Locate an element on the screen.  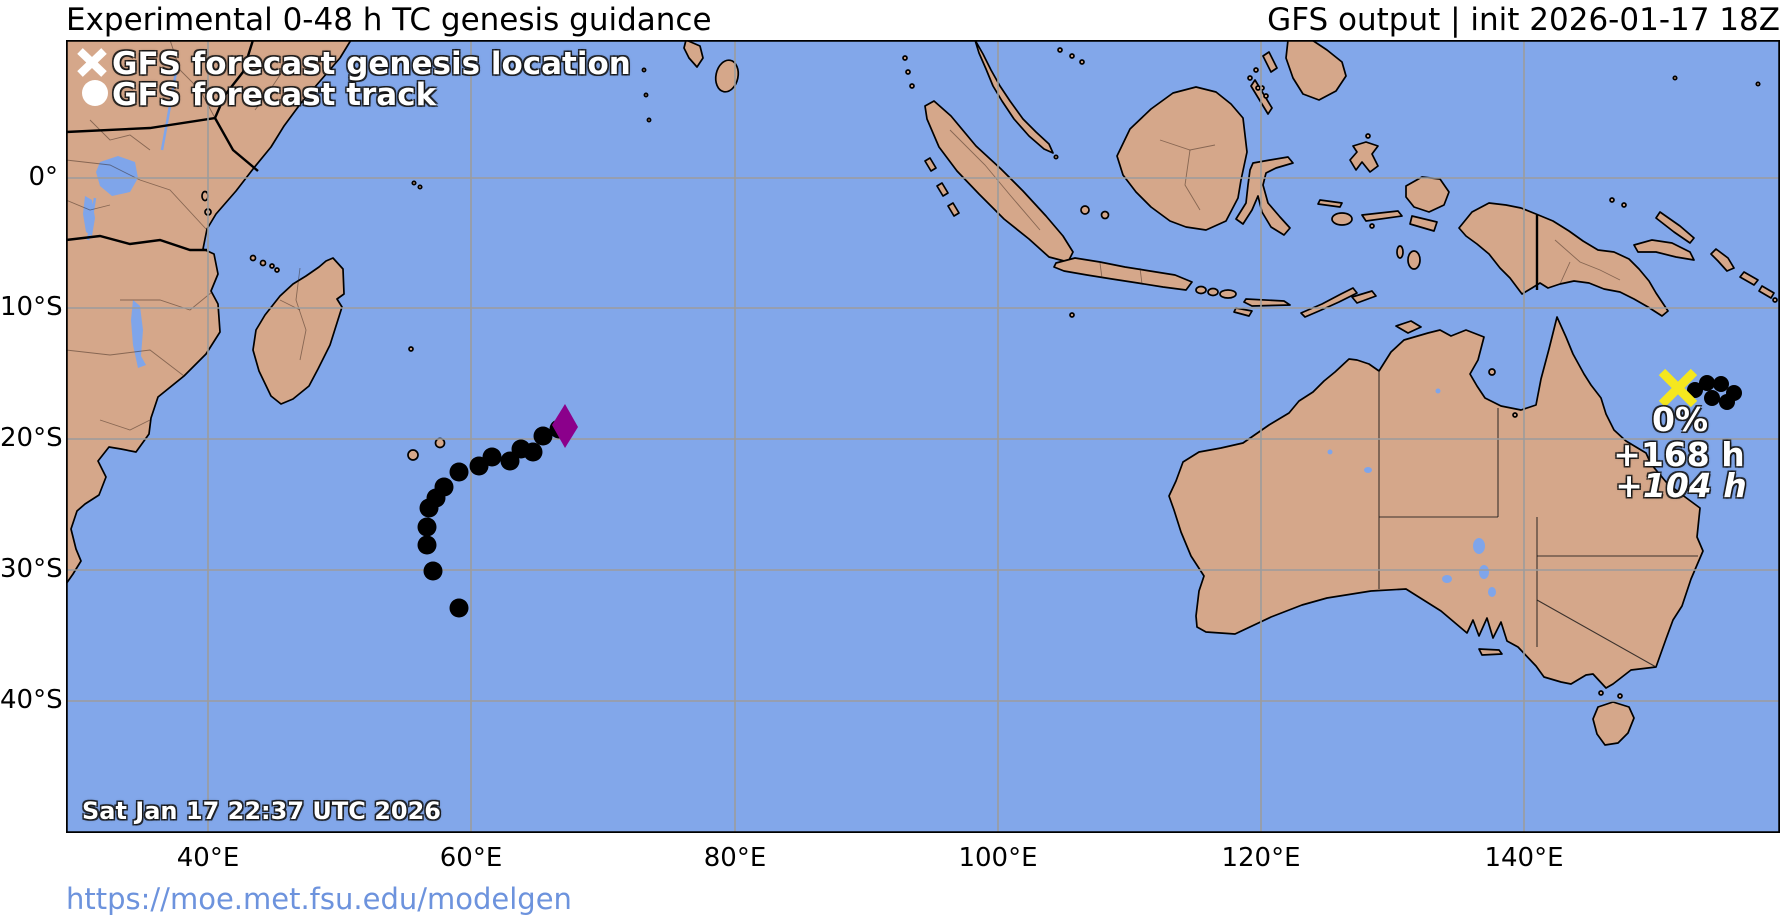
lake-malawi is located at coordinates (138, 334).